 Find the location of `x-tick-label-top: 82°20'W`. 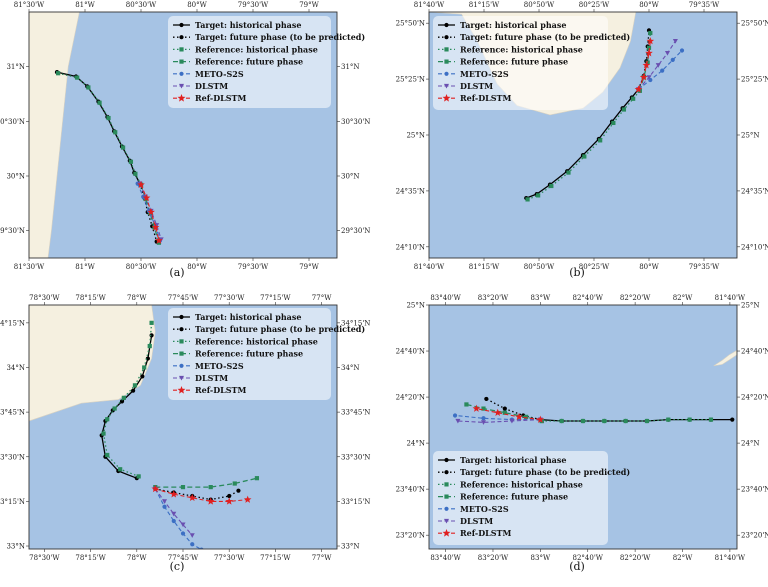

x-tick-label-top: 82°20'W is located at coordinates (635, 298).